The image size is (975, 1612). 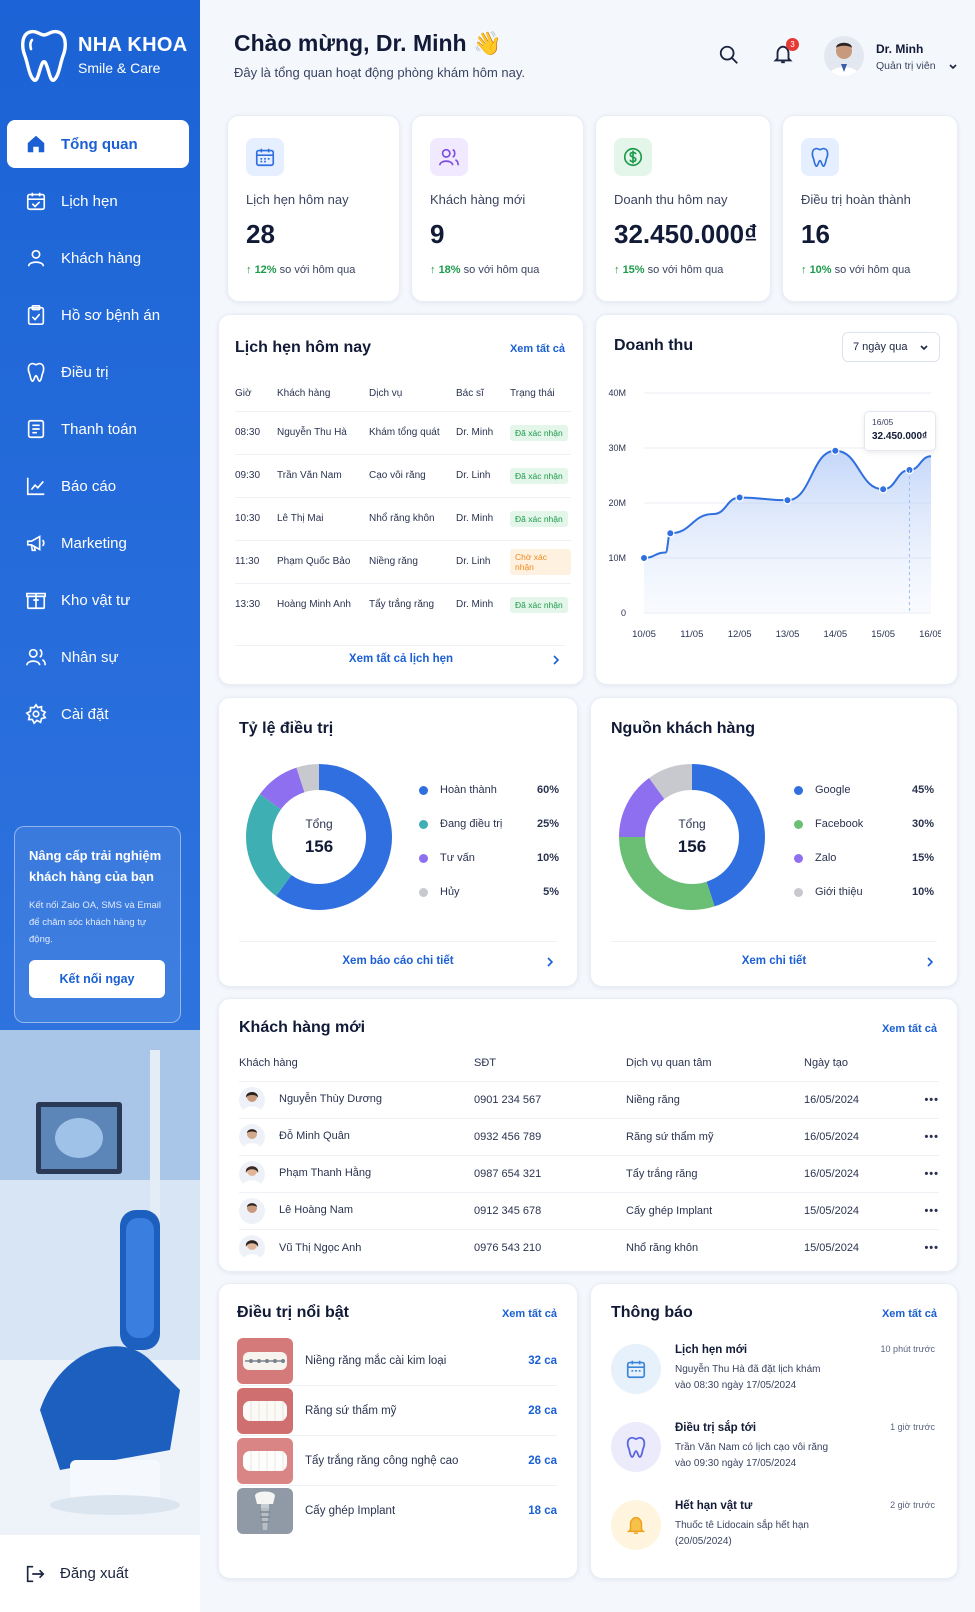 I want to click on sidebar-item-label: Kho vật tư, so click(x=96, y=600).